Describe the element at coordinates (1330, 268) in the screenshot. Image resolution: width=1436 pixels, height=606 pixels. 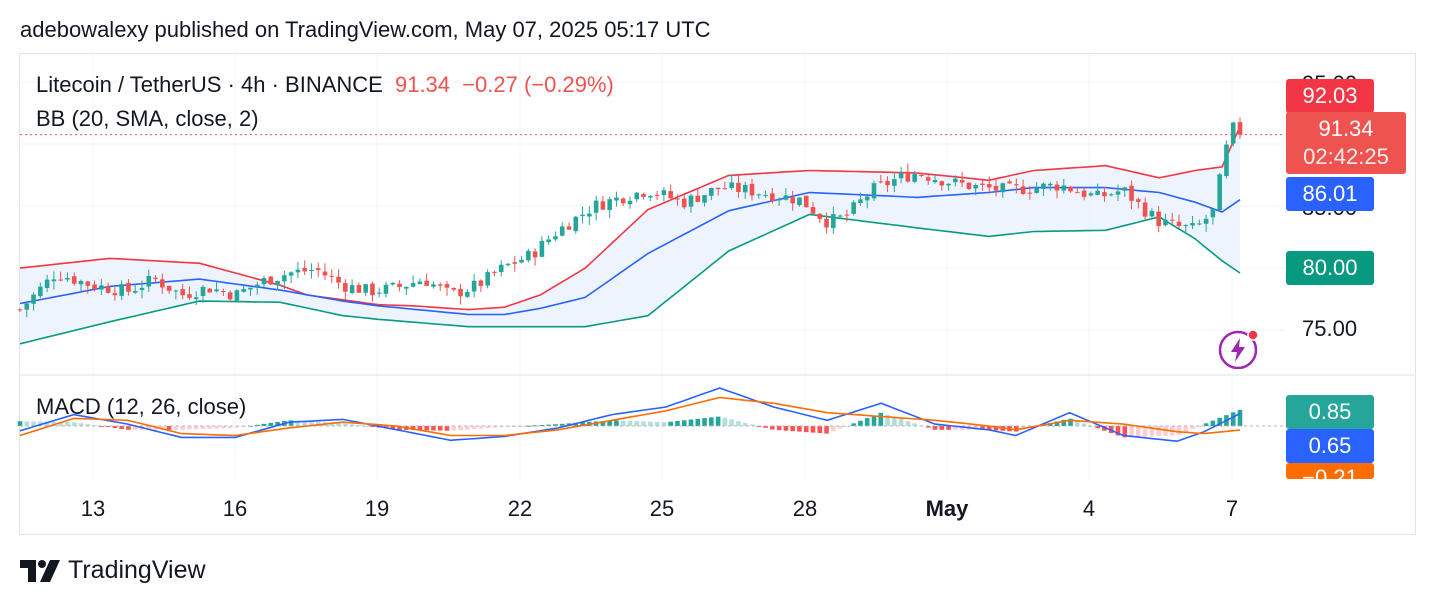
I see `lower-band-tag: 80.00` at that location.